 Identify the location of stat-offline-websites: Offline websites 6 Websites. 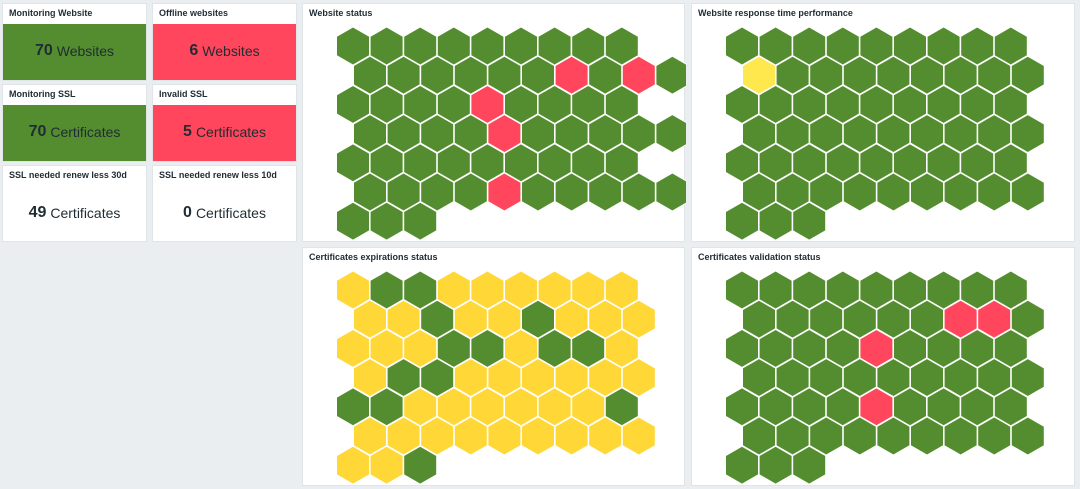
(224, 42).